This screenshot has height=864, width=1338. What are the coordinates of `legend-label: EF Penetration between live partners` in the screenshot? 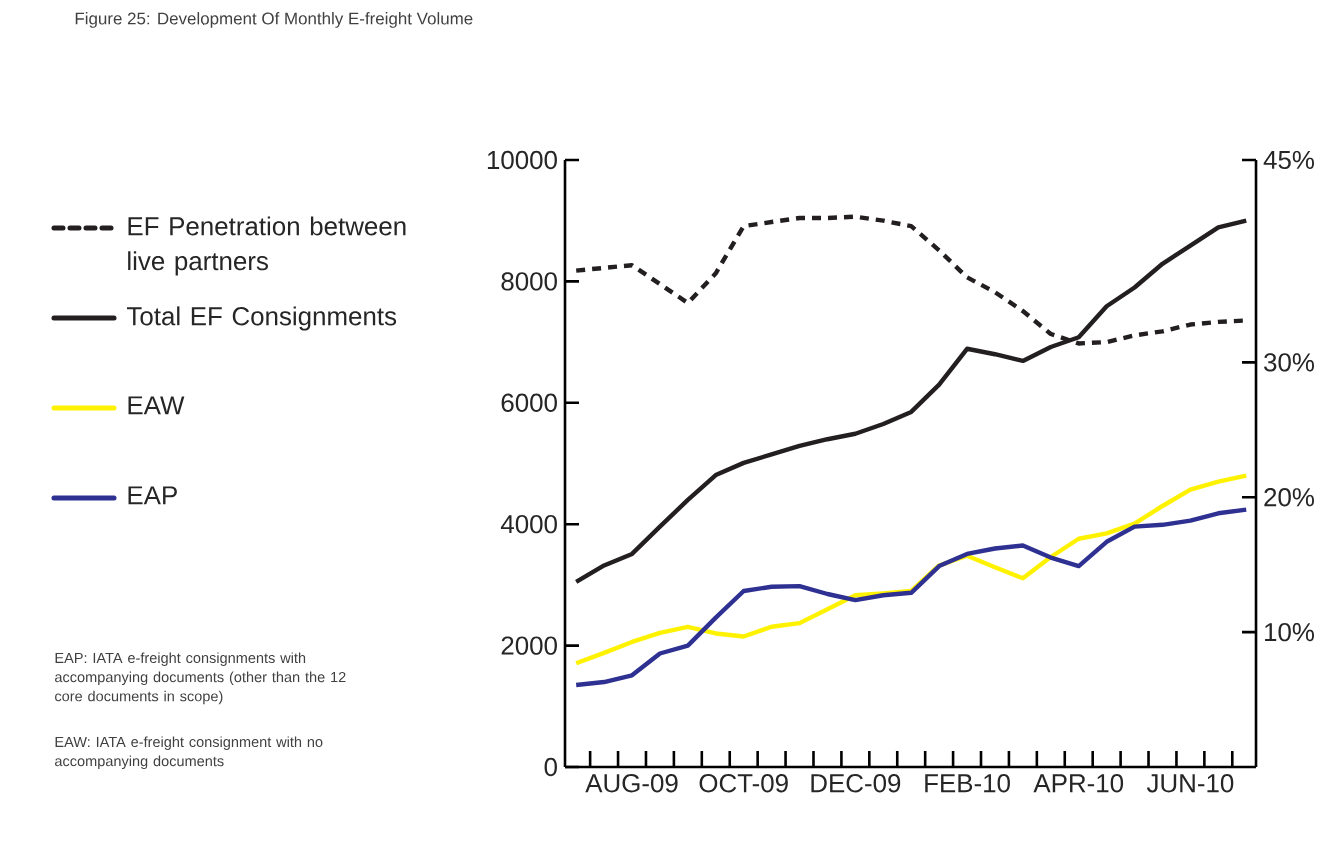 It's located at (267, 246).